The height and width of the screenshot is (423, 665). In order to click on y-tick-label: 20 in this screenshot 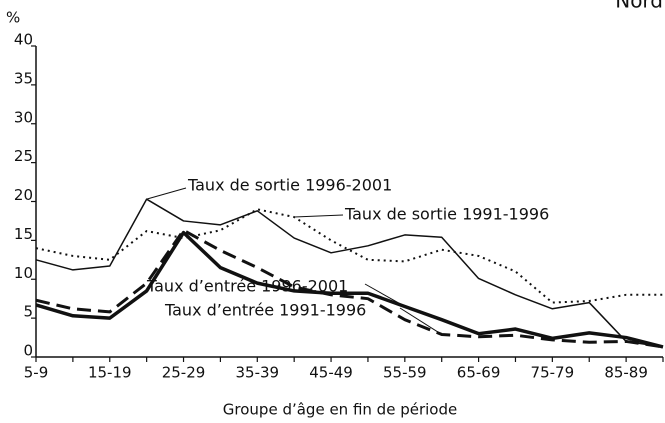, I will do `click(23, 195)`.